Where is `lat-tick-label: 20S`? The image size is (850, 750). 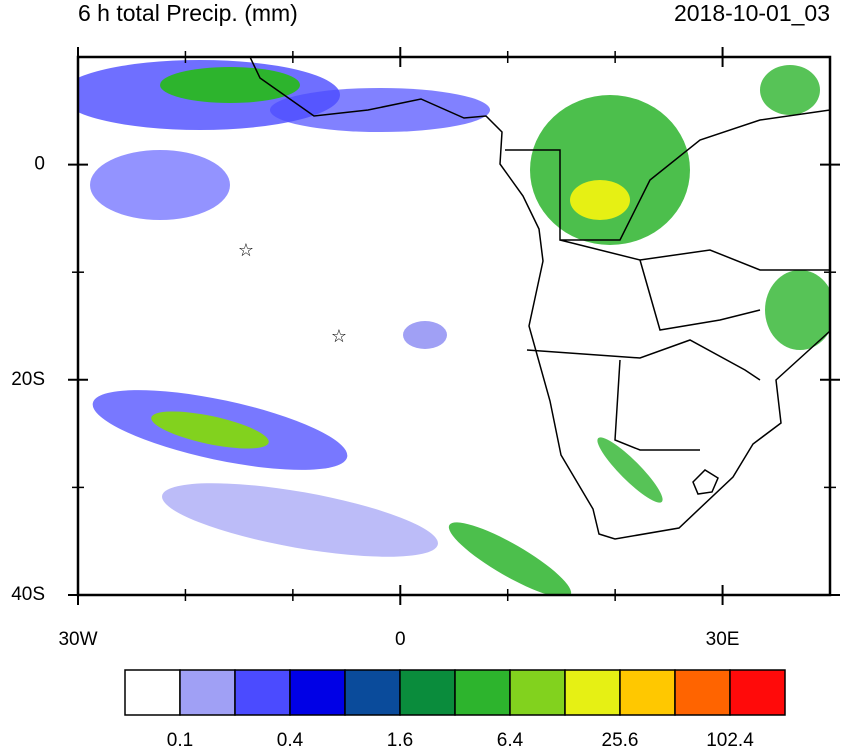 lat-tick-label: 20S is located at coordinates (28, 379).